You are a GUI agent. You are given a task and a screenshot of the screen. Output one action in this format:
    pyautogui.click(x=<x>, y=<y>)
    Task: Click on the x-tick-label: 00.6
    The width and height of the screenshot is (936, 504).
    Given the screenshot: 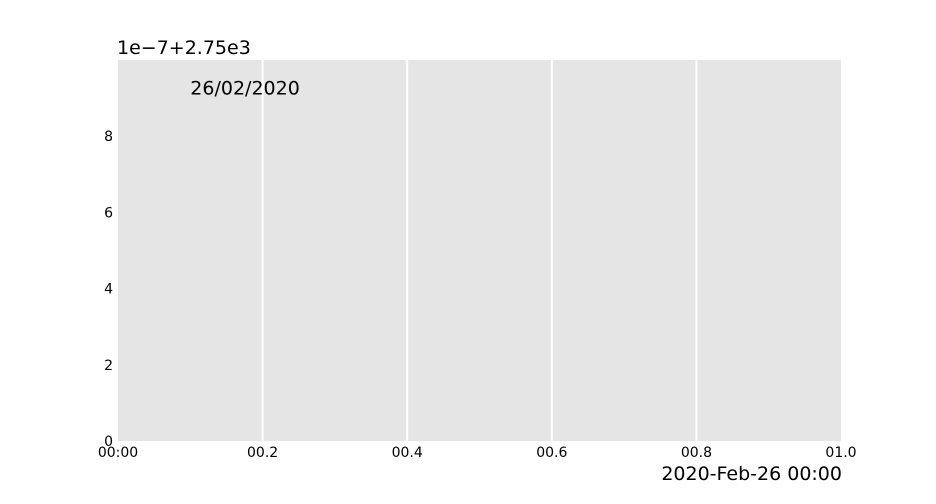 What is the action you would take?
    pyautogui.click(x=551, y=453)
    